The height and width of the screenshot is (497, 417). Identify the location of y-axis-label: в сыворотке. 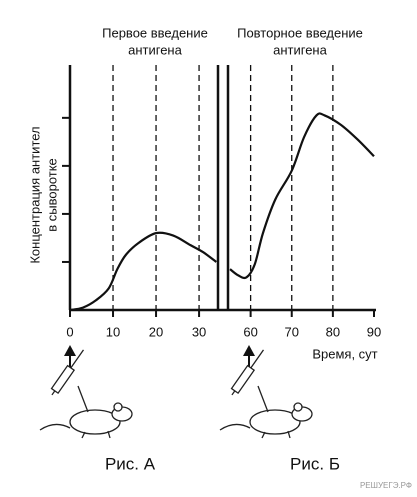
(51, 195).